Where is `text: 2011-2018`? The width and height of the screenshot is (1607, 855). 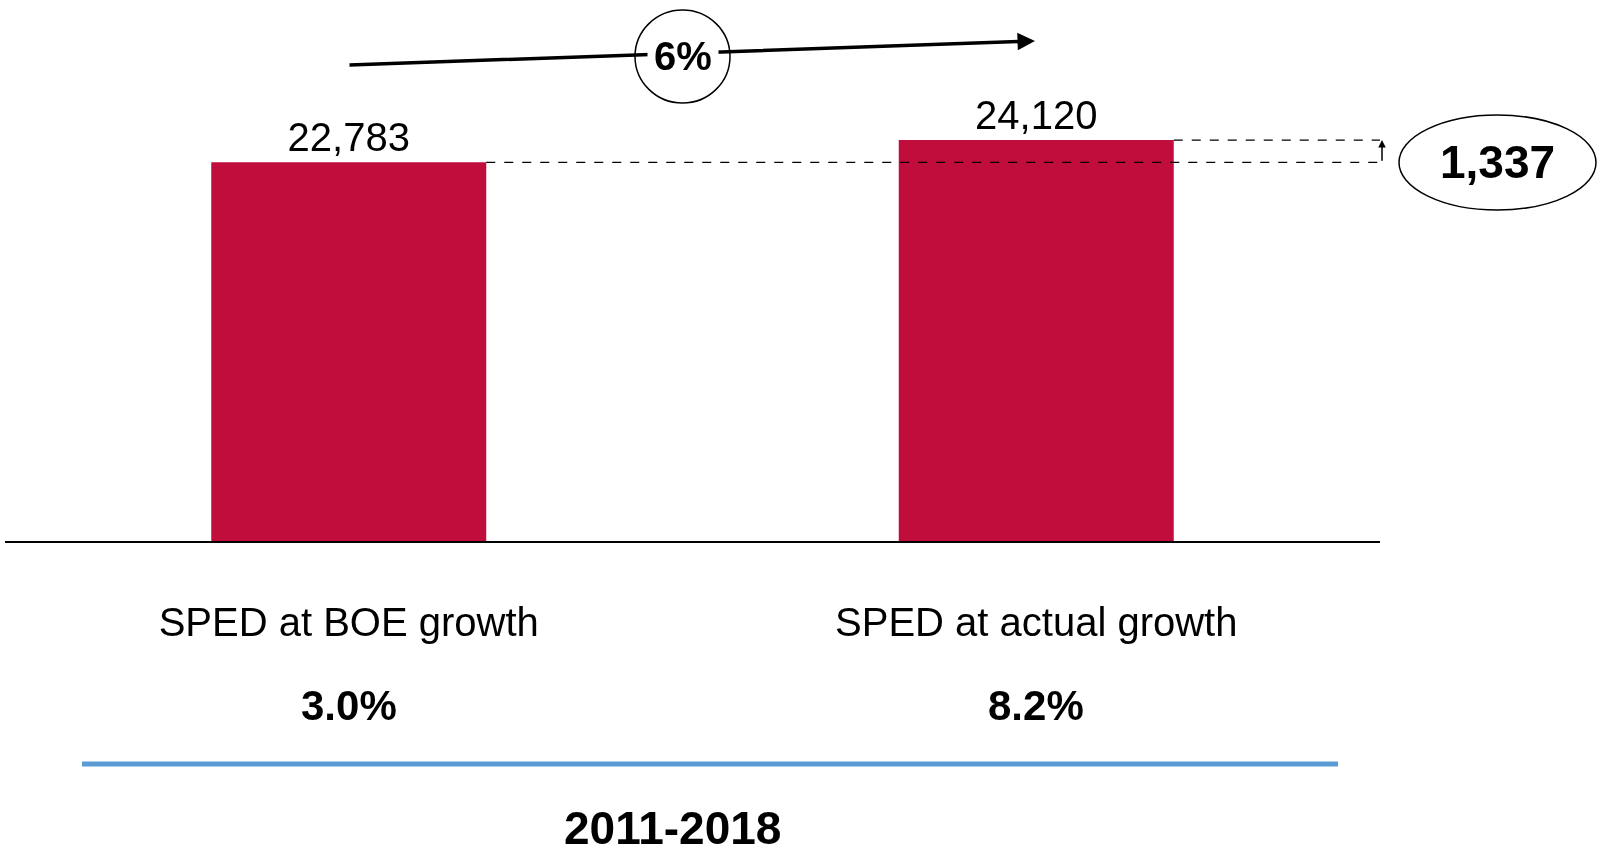
text: 2011-2018 is located at coordinates (673, 828).